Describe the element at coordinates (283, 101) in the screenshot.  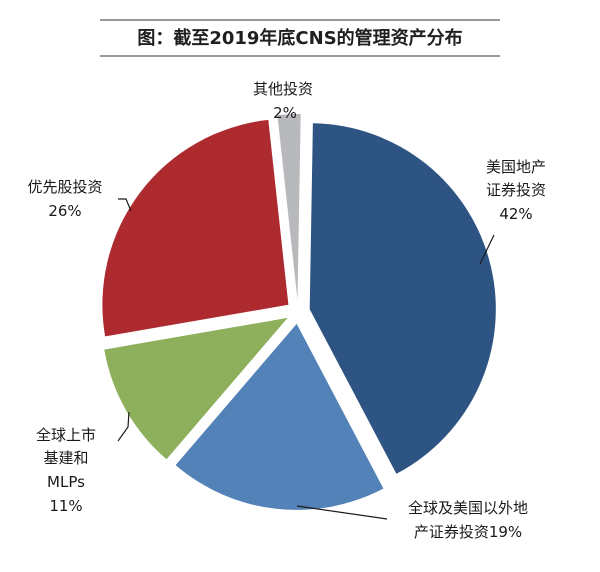
I see `label-other-investments: 其他投资 2%` at that location.